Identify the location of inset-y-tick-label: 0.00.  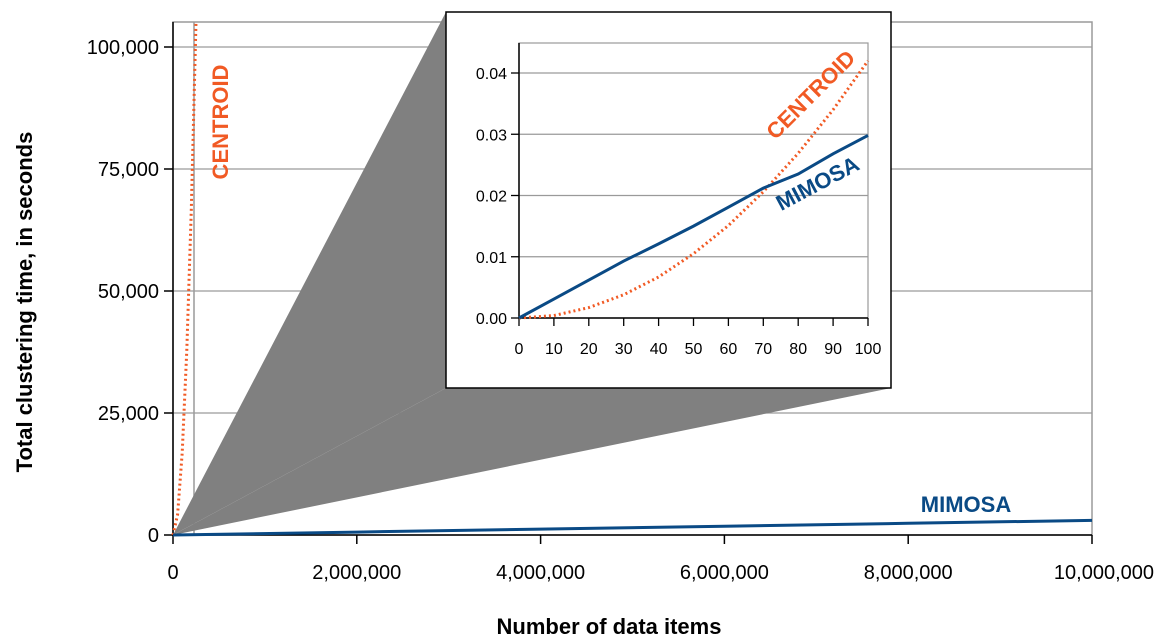
(491, 319).